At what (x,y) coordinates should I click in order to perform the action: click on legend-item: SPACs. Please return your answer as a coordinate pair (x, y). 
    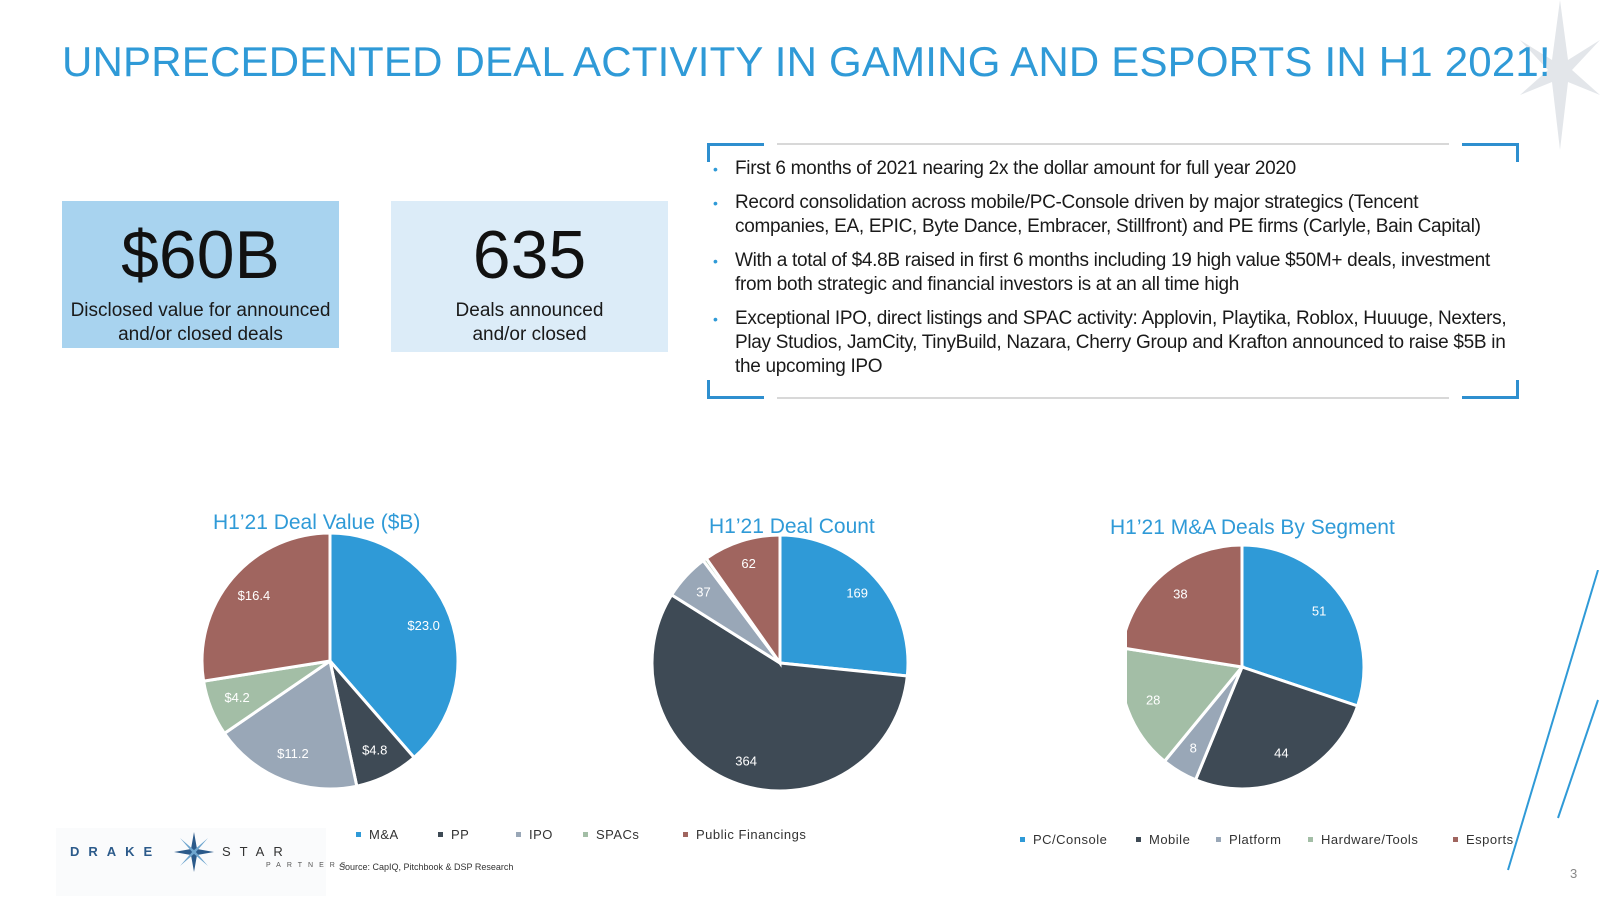
    Looking at the image, I should click on (611, 834).